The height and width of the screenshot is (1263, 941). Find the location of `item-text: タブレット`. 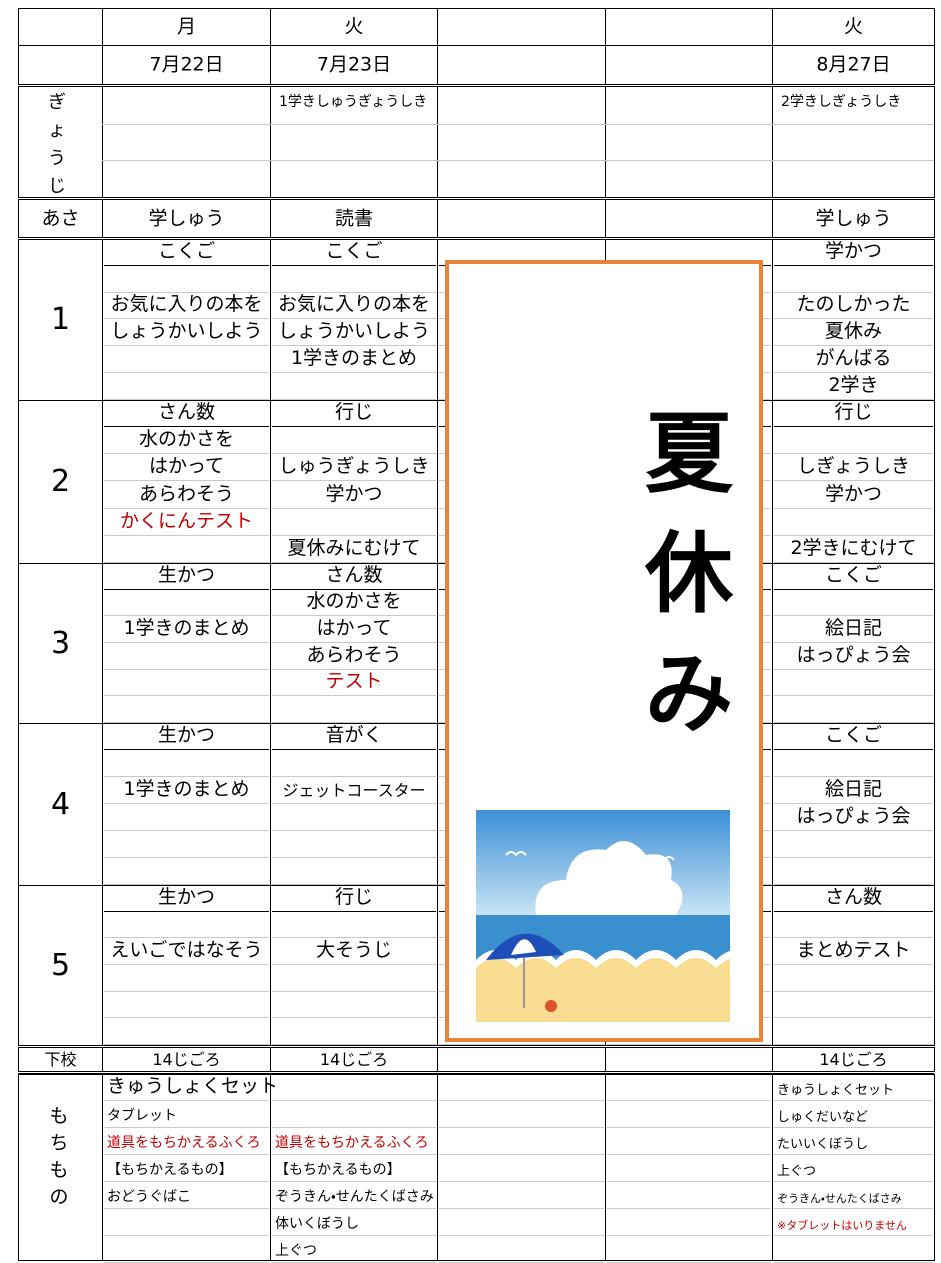

item-text: タブレット is located at coordinates (186, 1114).